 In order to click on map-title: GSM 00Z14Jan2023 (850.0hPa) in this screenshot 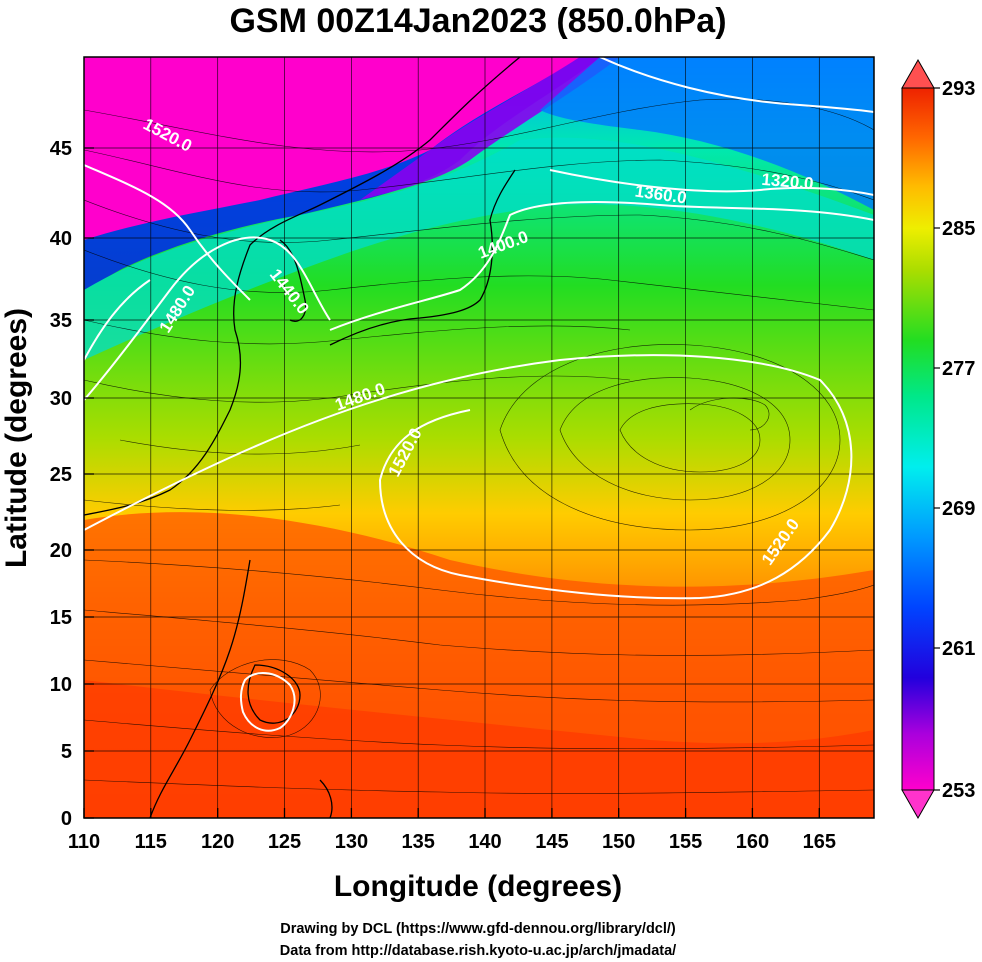, I will do `click(477, 21)`.